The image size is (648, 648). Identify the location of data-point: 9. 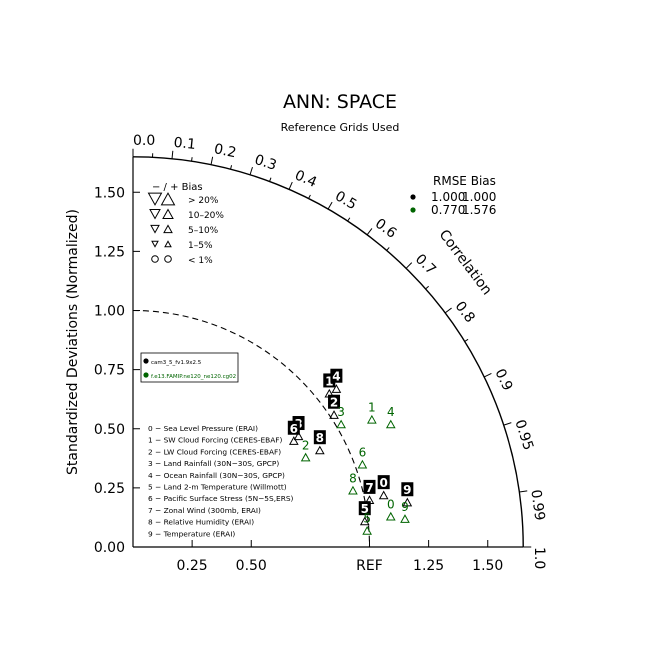
(405, 511).